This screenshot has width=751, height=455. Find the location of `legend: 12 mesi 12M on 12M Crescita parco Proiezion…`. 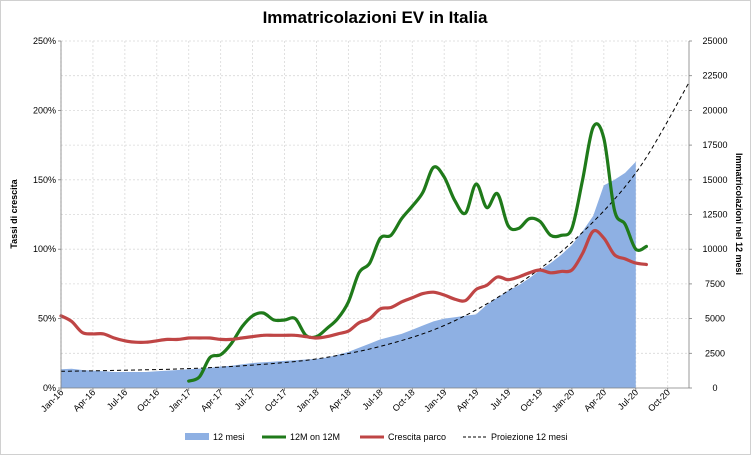

legend: 12 mesi 12M on 12M Crescita parco Proiezion… is located at coordinates (376, 437).